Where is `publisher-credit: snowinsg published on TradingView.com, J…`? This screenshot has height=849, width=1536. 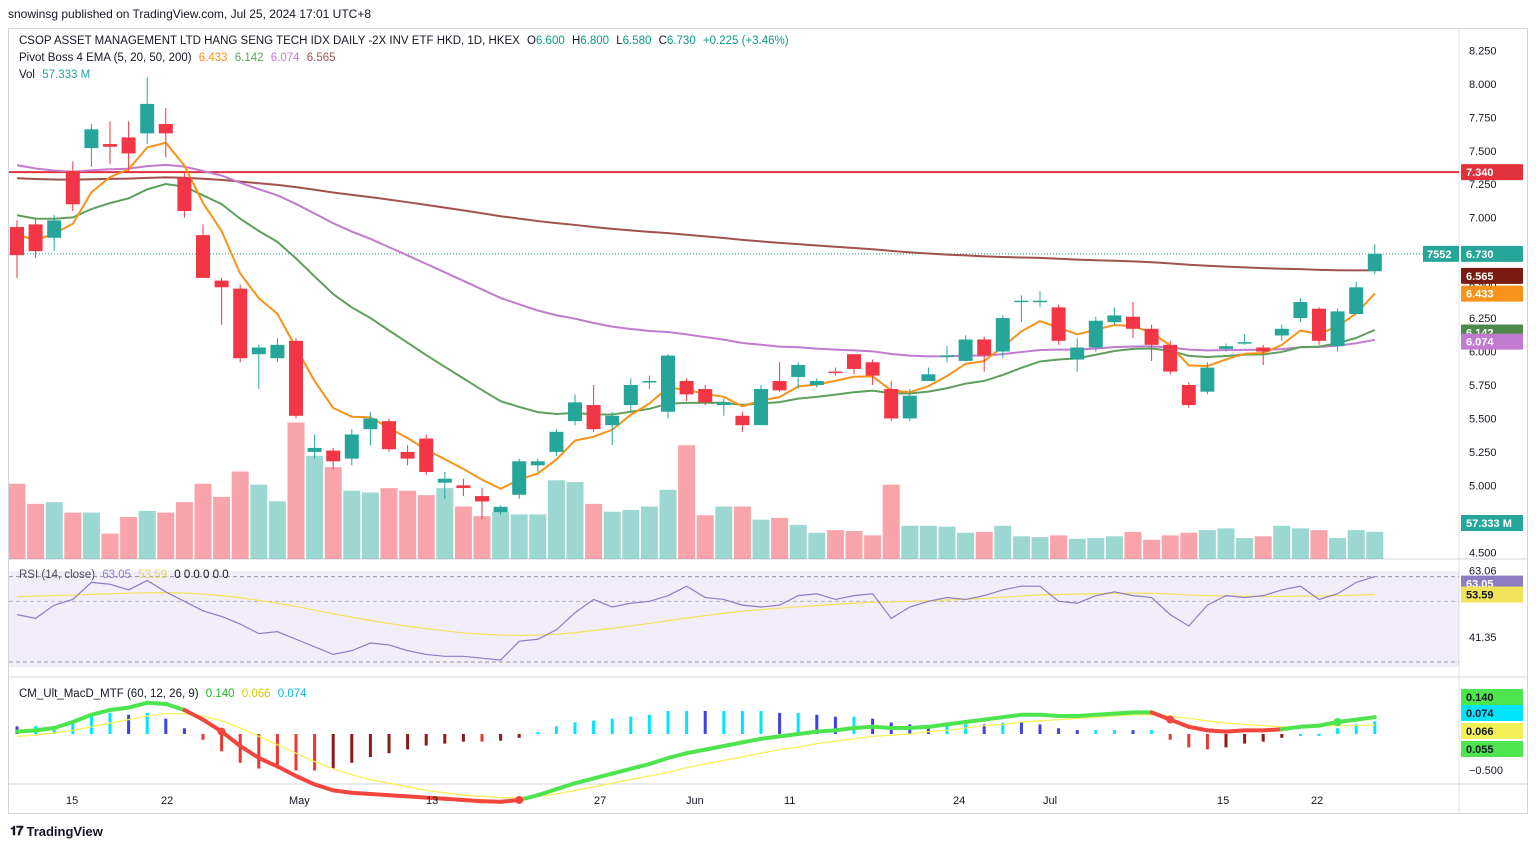
publisher-credit: snowinsg published on TradingView.com, J… is located at coordinates (190, 14).